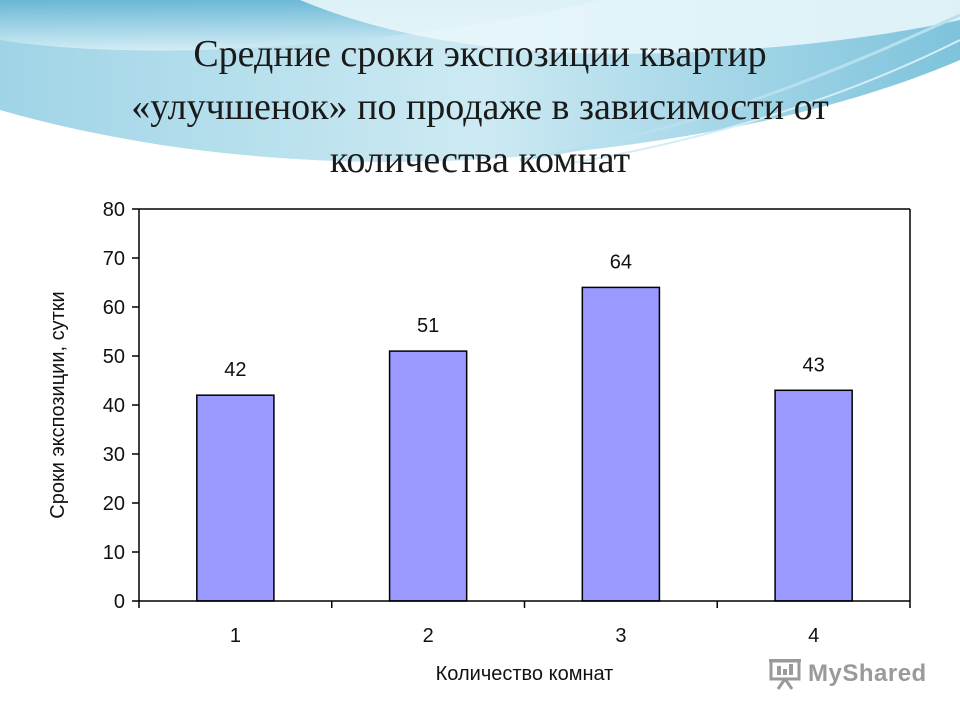 This screenshot has width=960, height=720. Describe the element at coordinates (785, 674) in the screenshot. I see `projector-screen-icon` at that location.